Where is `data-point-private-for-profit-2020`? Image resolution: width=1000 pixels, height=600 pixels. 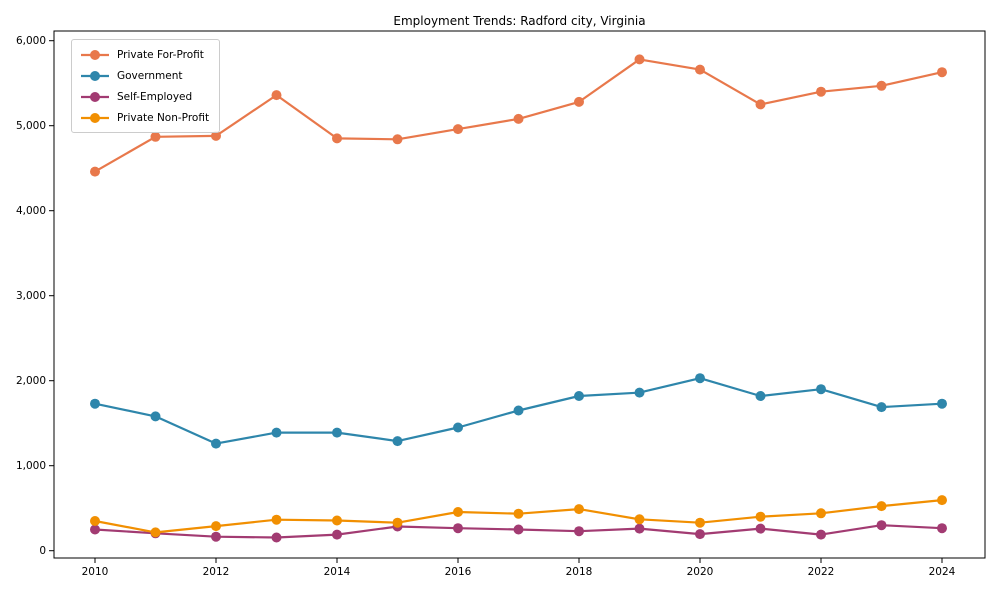
data-point-private-for-profit-2020 is located at coordinates (700, 69).